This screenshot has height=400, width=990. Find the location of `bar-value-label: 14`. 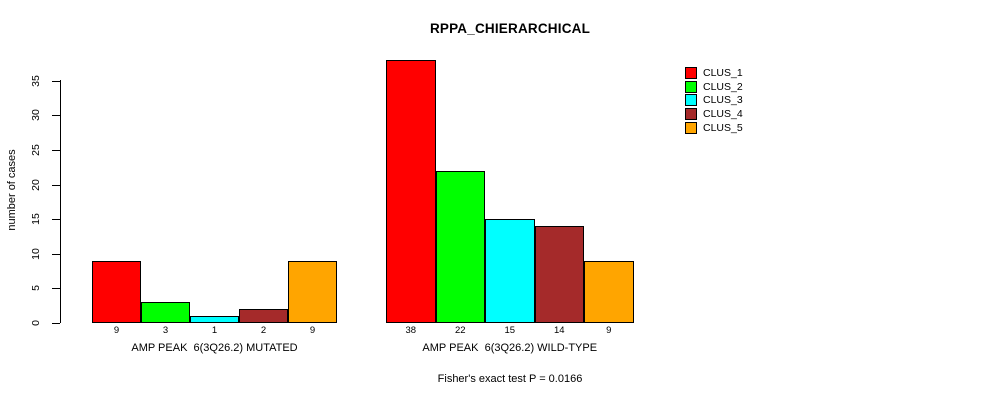

bar-value-label: 14 is located at coordinates (559, 330).